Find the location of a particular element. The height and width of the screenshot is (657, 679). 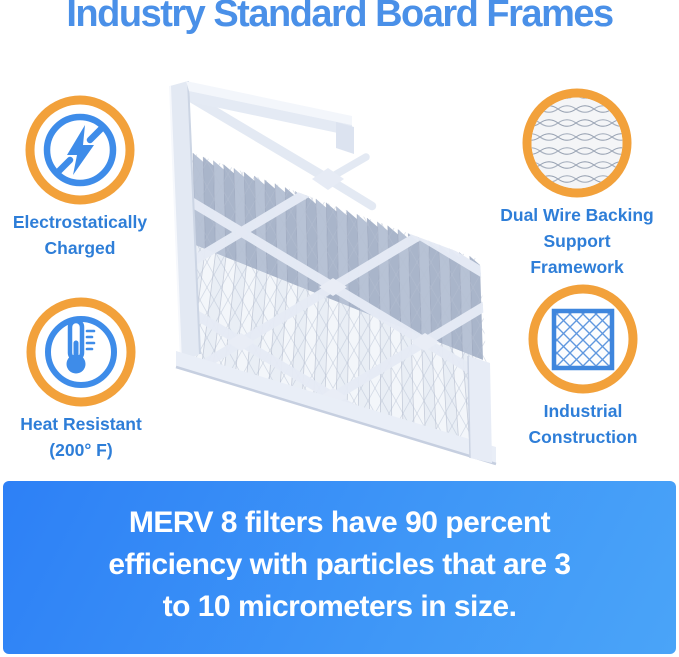

thermometer-icon-svg is located at coordinates (81, 352).